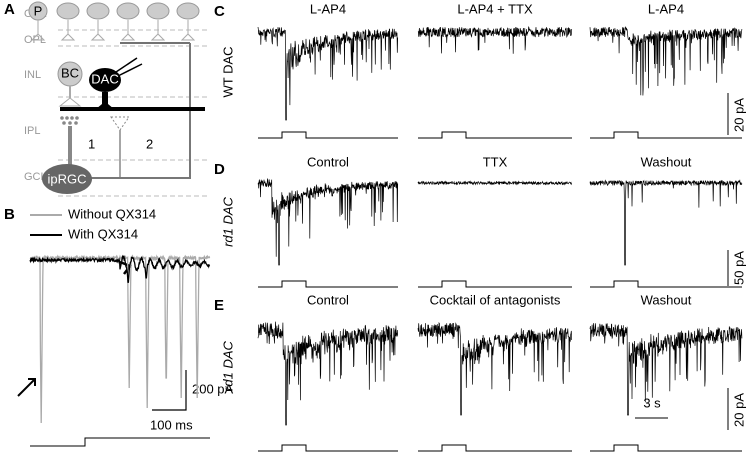  Describe the element at coordinates (9, 9) in the screenshot. I see `panel-label: A` at that location.